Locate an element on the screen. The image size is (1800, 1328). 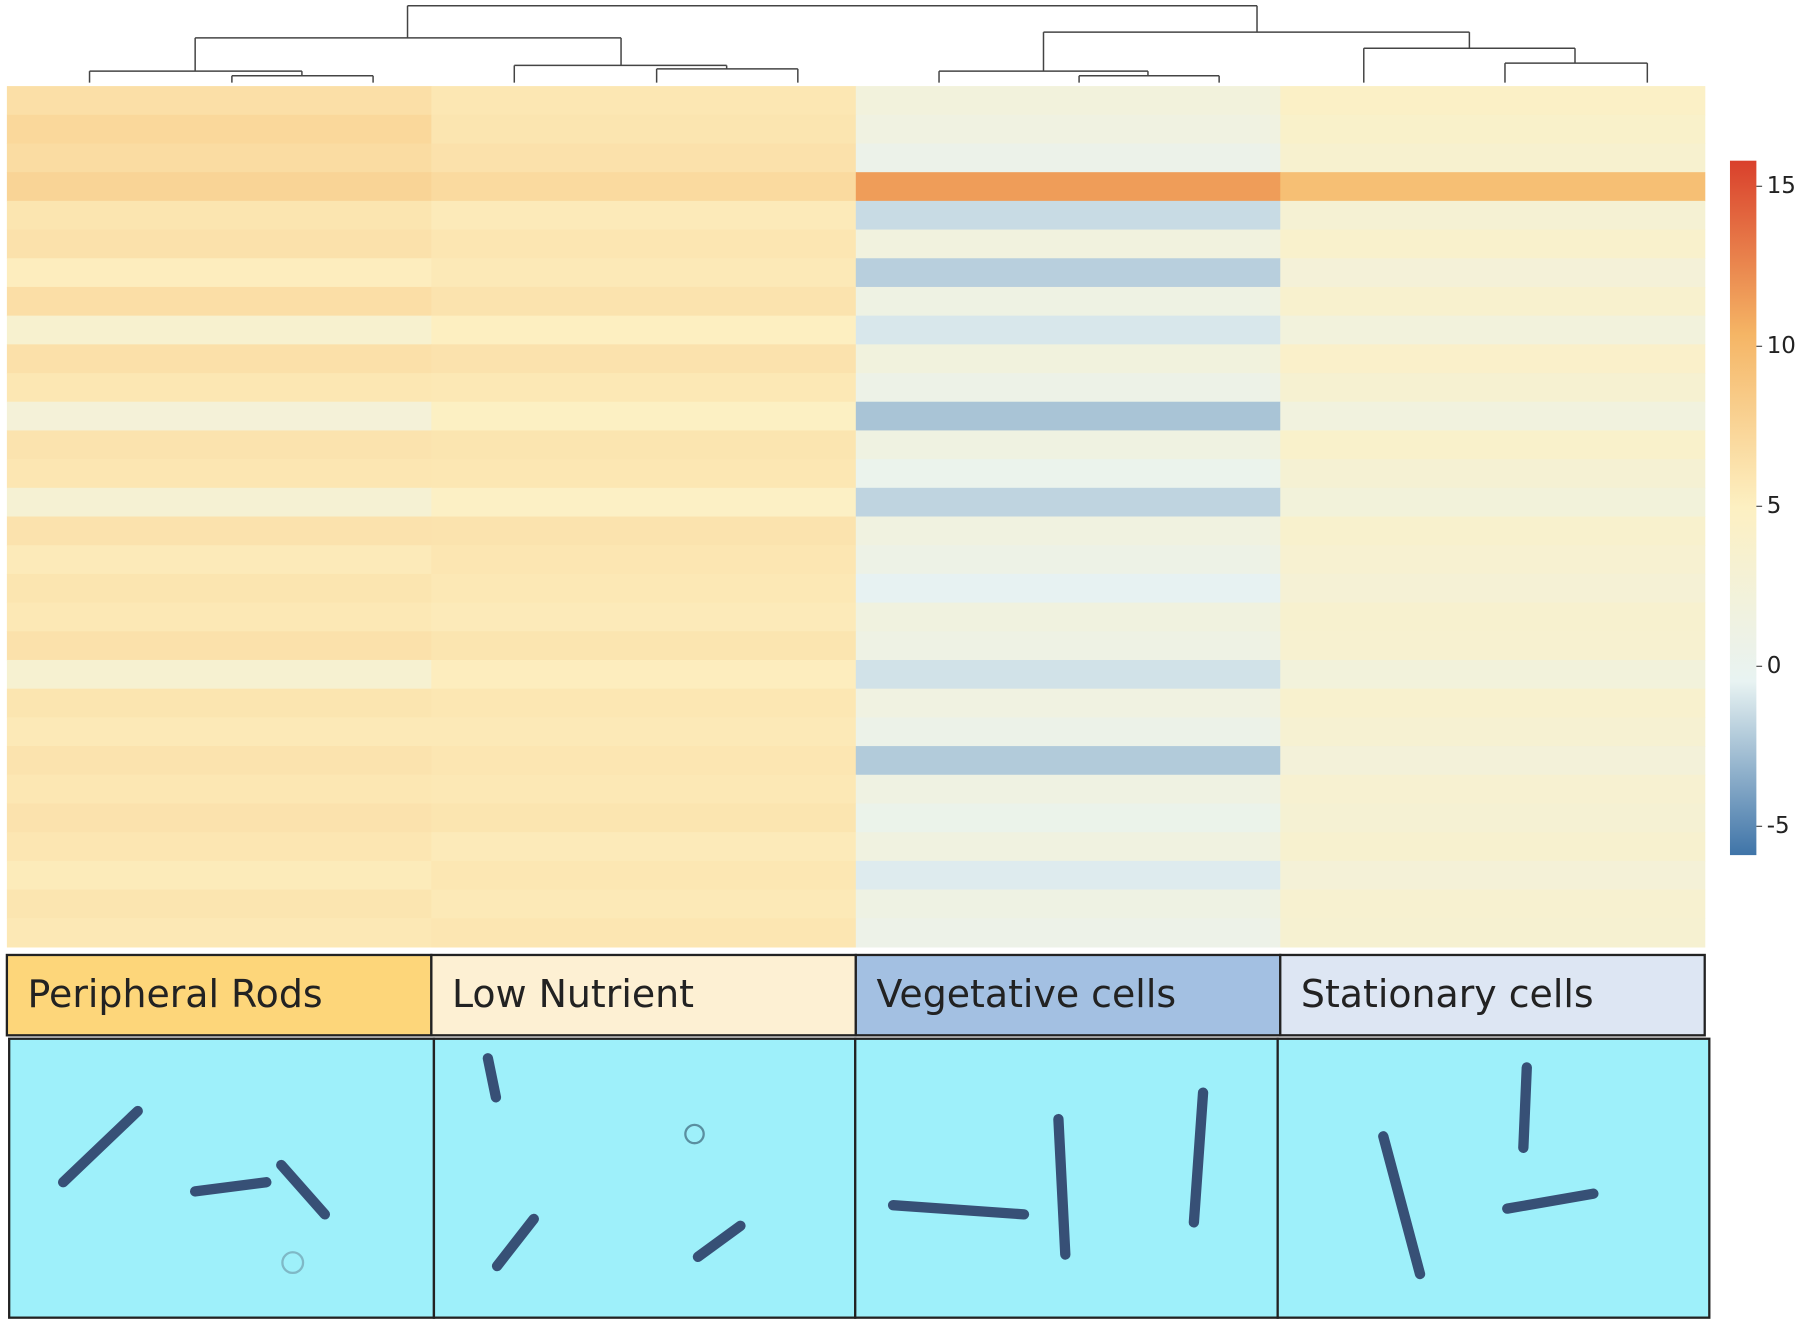
colorbar: 15 10 5 0 -5 is located at coordinates (1762, 508).